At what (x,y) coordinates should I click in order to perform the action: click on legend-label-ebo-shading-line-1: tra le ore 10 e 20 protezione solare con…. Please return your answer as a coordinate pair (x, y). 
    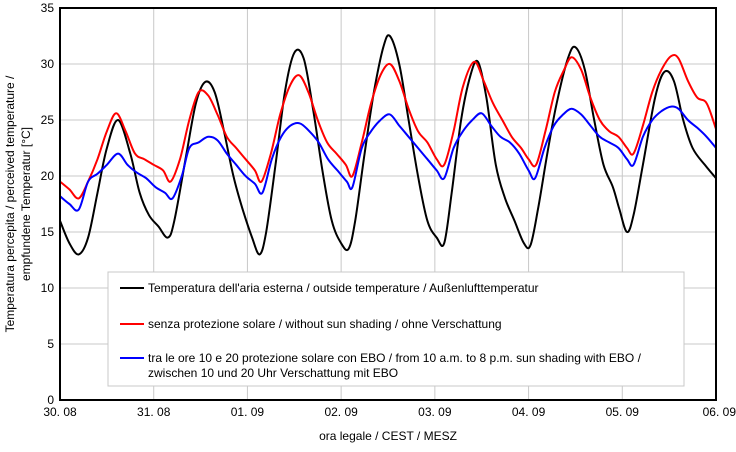
    Looking at the image, I should click on (395, 358).